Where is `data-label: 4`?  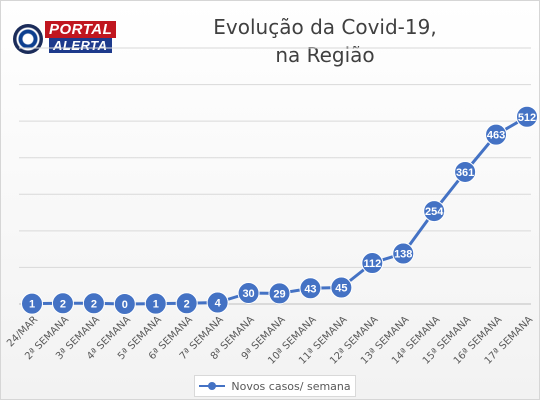
data-label: 4 is located at coordinates (218, 304).